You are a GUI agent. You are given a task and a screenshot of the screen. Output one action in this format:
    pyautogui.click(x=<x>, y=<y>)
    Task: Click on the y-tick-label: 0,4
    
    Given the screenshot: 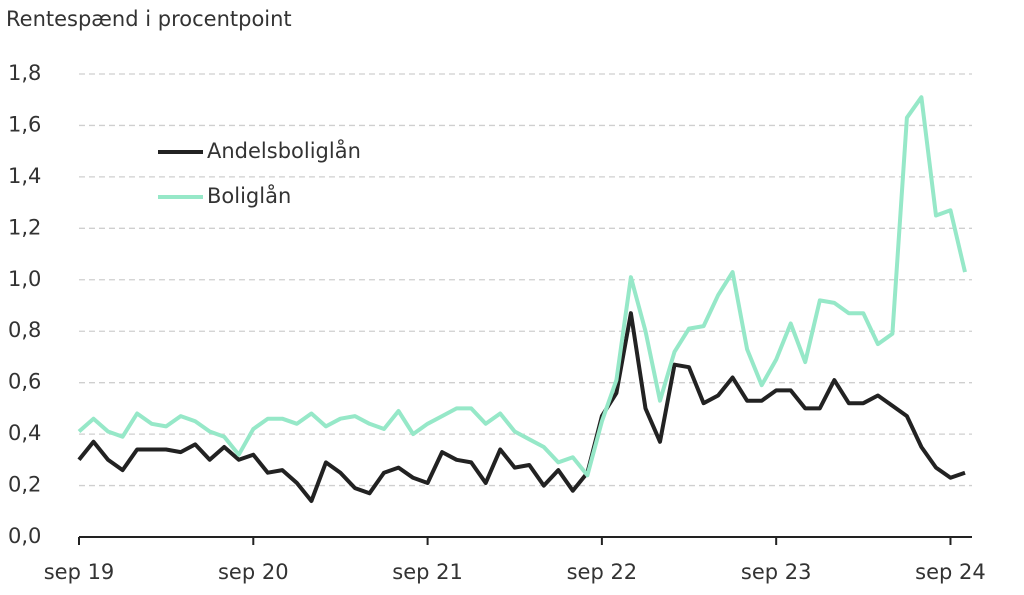 What is the action you would take?
    pyautogui.click(x=24, y=433)
    